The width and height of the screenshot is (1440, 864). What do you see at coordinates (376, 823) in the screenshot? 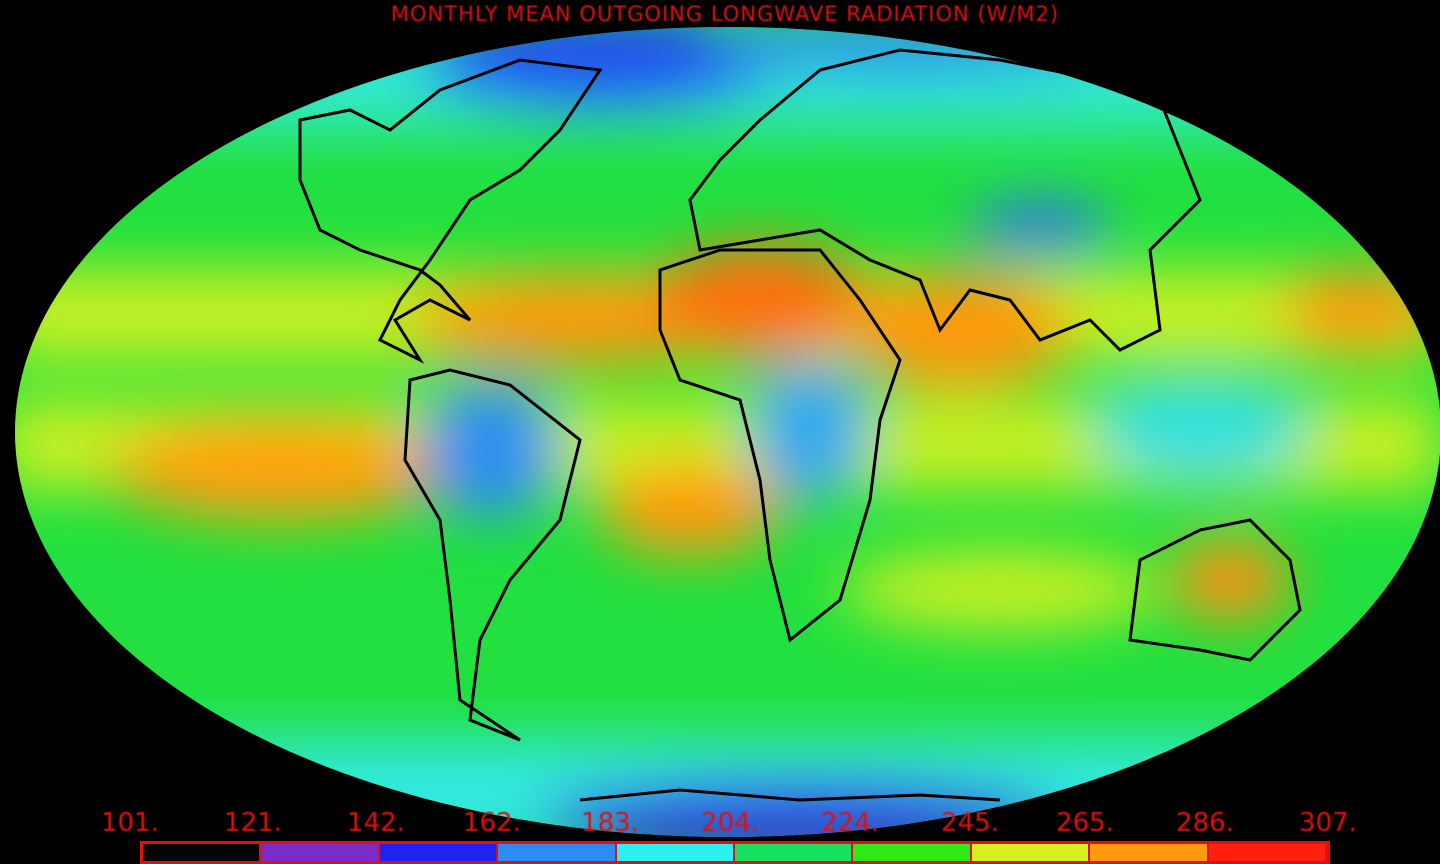
I see `tick-label: 142.` at bounding box center [376, 823].